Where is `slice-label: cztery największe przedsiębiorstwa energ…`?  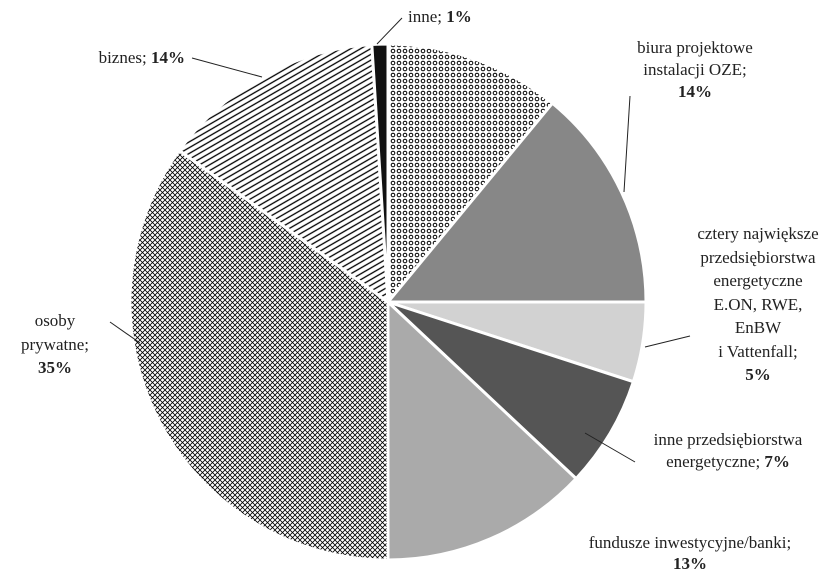
slice-label: cztery największe przedsiębiorstwa energ… is located at coordinates (758, 304).